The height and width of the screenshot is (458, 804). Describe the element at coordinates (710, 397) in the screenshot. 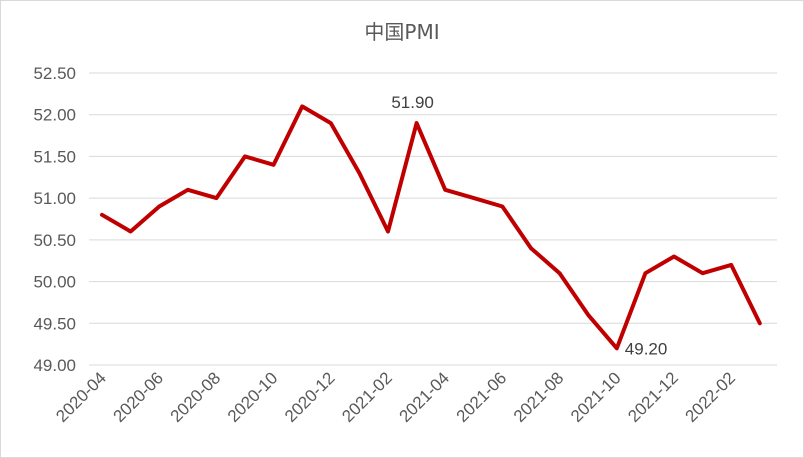

I see `x-tick-label: 2022-02` at that location.